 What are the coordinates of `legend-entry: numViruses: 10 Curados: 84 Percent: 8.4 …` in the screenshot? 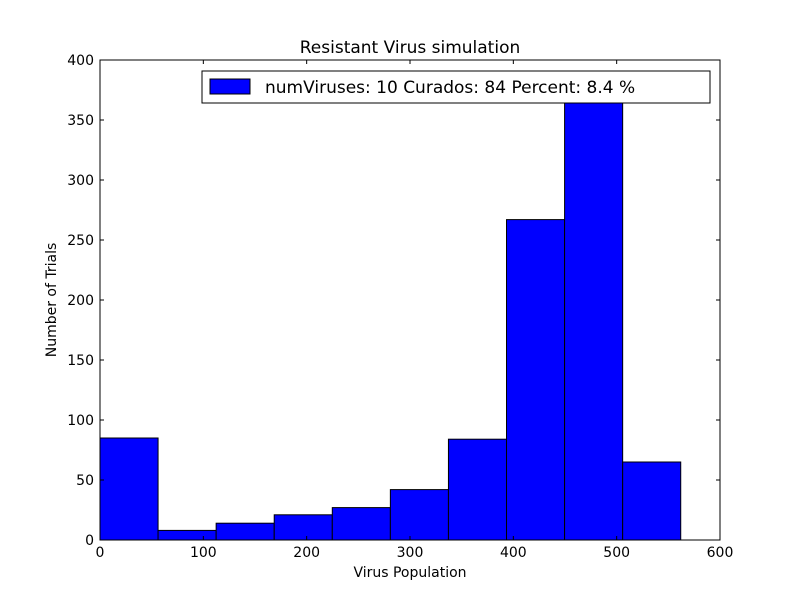 It's located at (450, 88).